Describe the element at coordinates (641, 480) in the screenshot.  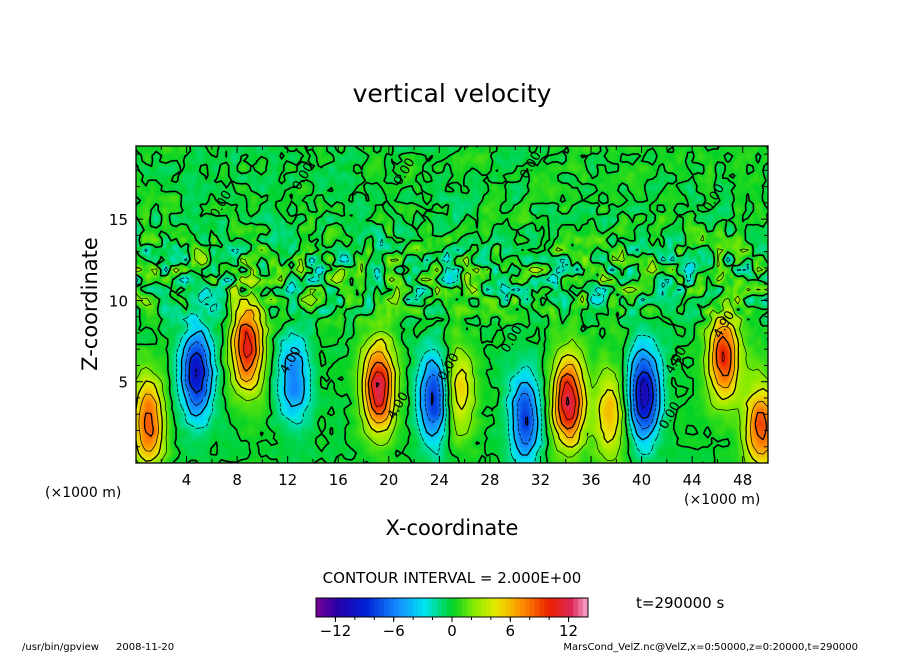
I see `x-tick-label: 40` at that location.